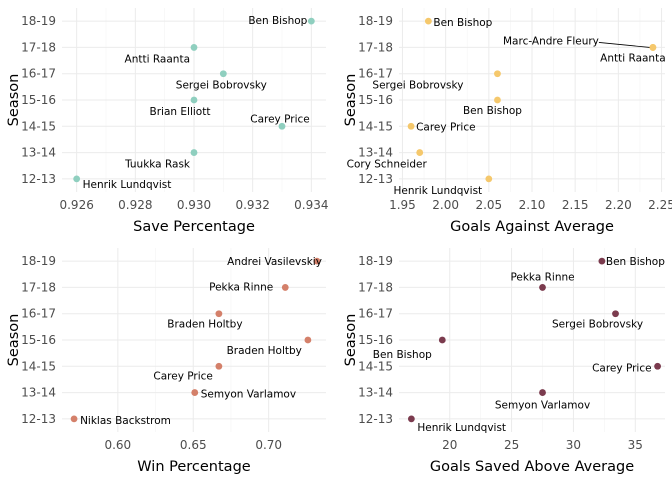 This screenshot has width=672, height=480. What do you see at coordinates (194, 227) in the screenshot?
I see `x-axis-title: Save Percentage` at bounding box center [194, 227].